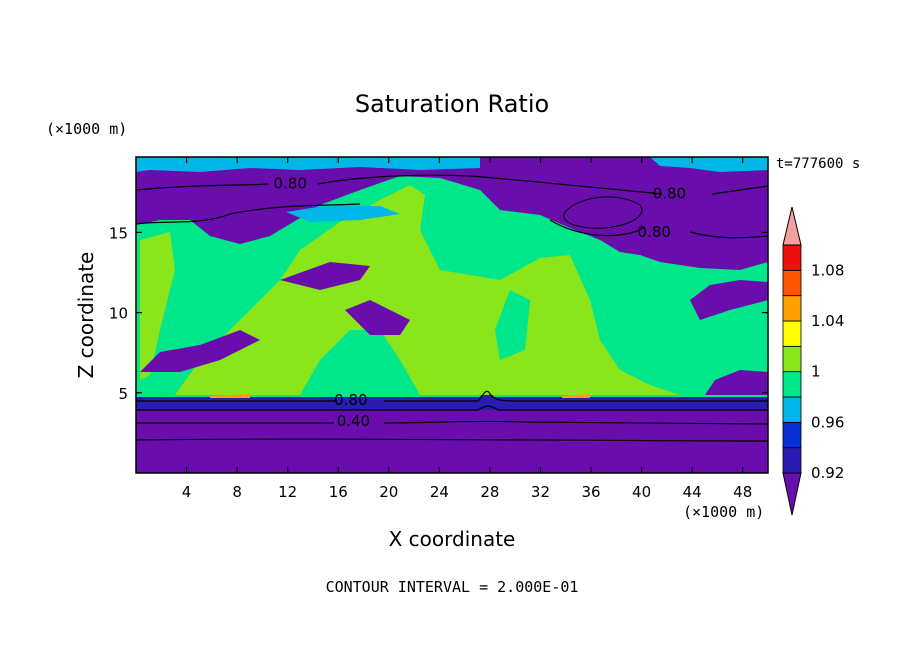 Image resolution: width=904 pixels, height=654 pixels. I want to click on colorbar-bottom-triangle, so click(792, 494).